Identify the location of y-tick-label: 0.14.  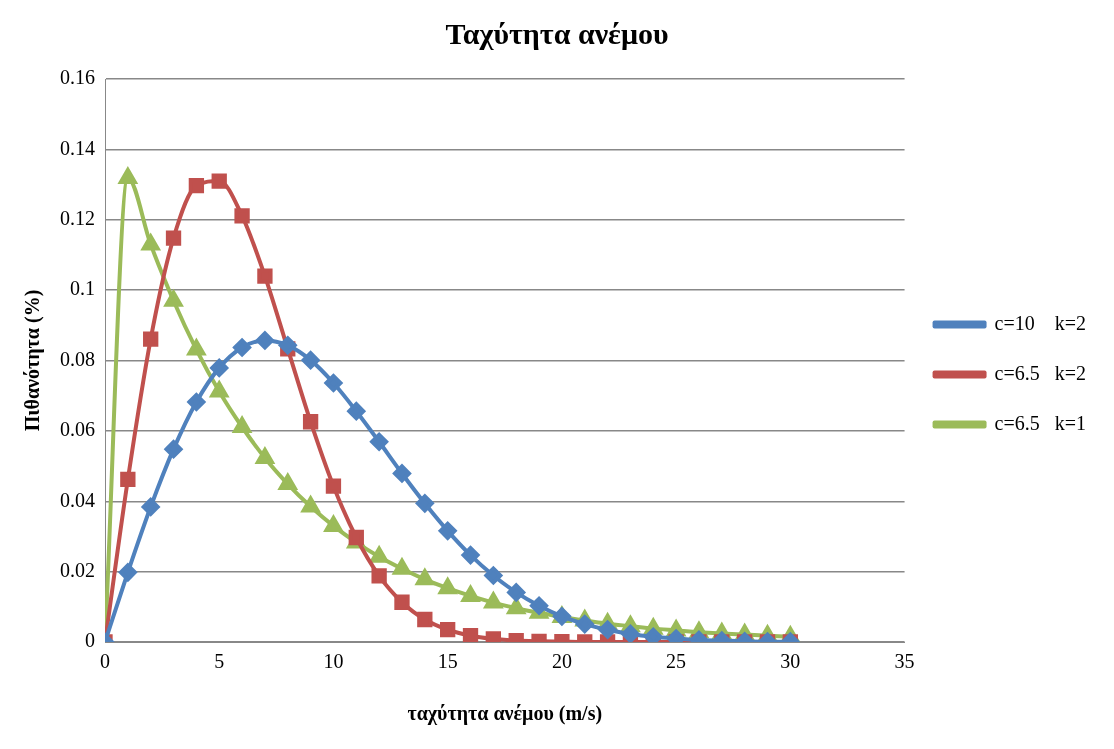
(77, 147).